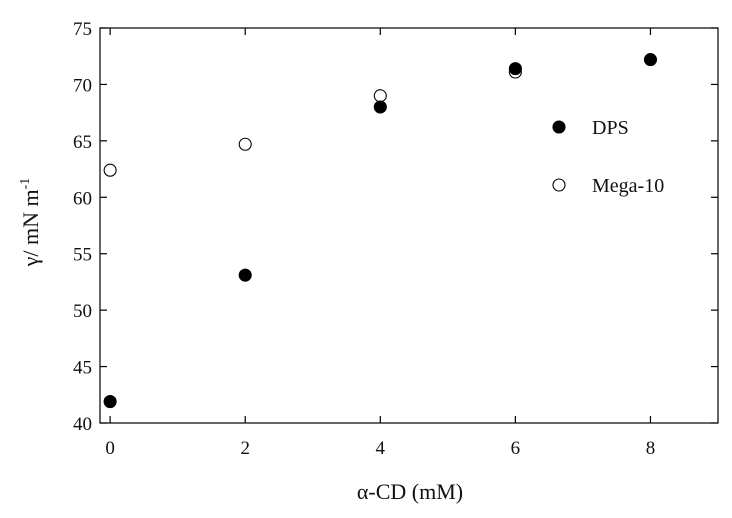  What do you see at coordinates (381, 448) in the screenshot?
I see `x-tick-label: 4` at bounding box center [381, 448].